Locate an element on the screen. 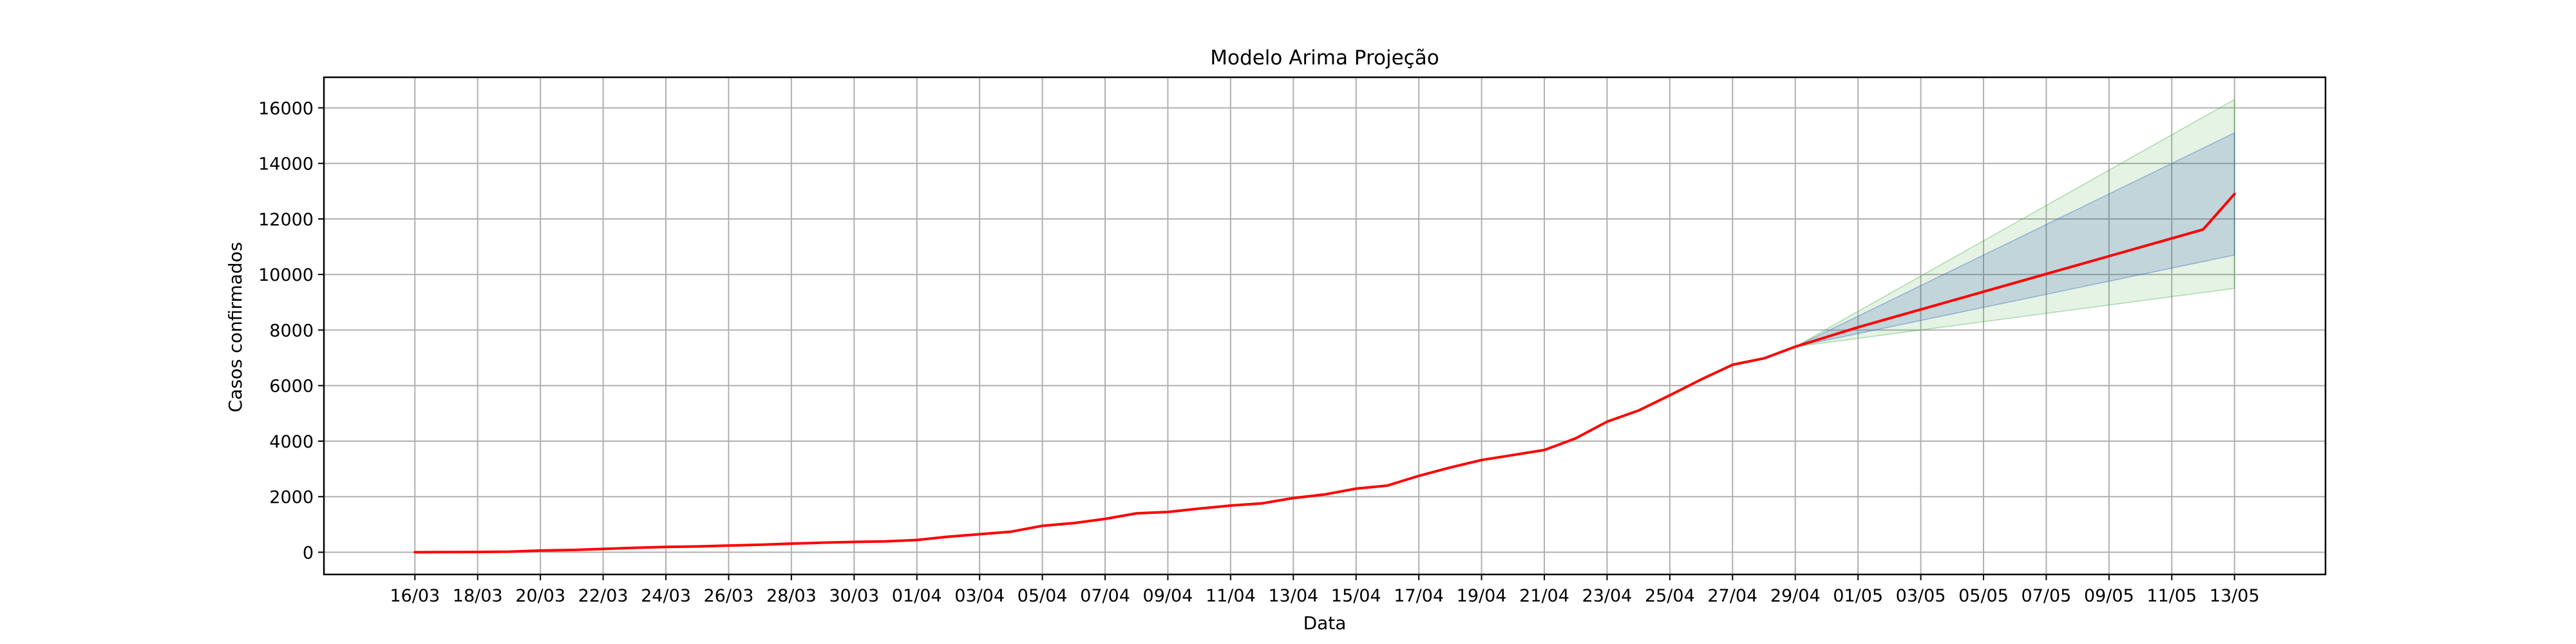  x-tick-label: 01/04 is located at coordinates (917, 596).